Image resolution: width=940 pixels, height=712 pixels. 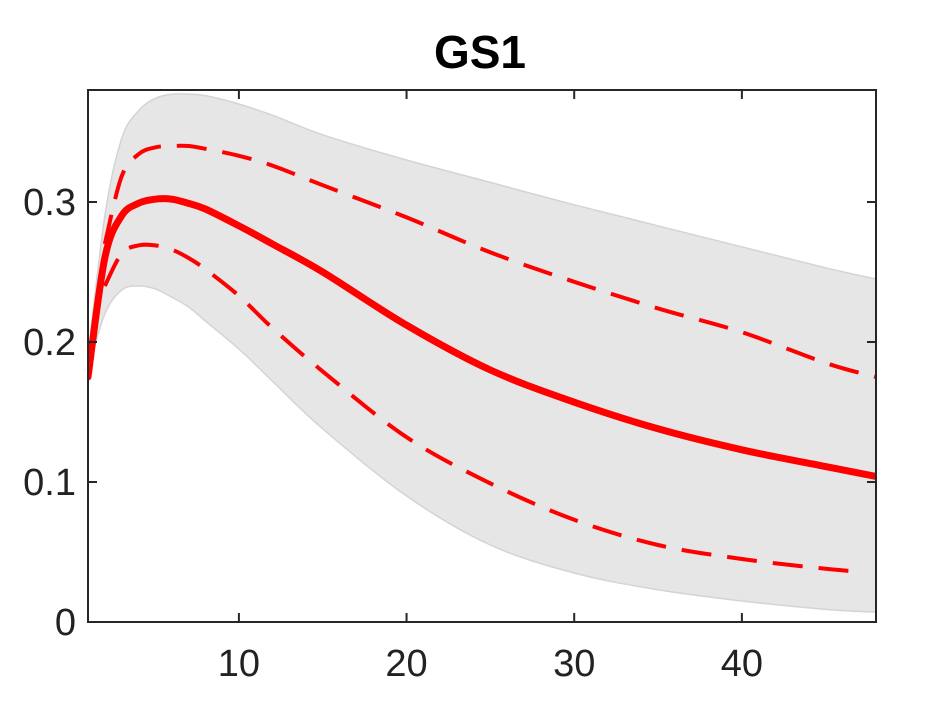 I want to click on y-tick-label: 0, so click(x=65, y=623).